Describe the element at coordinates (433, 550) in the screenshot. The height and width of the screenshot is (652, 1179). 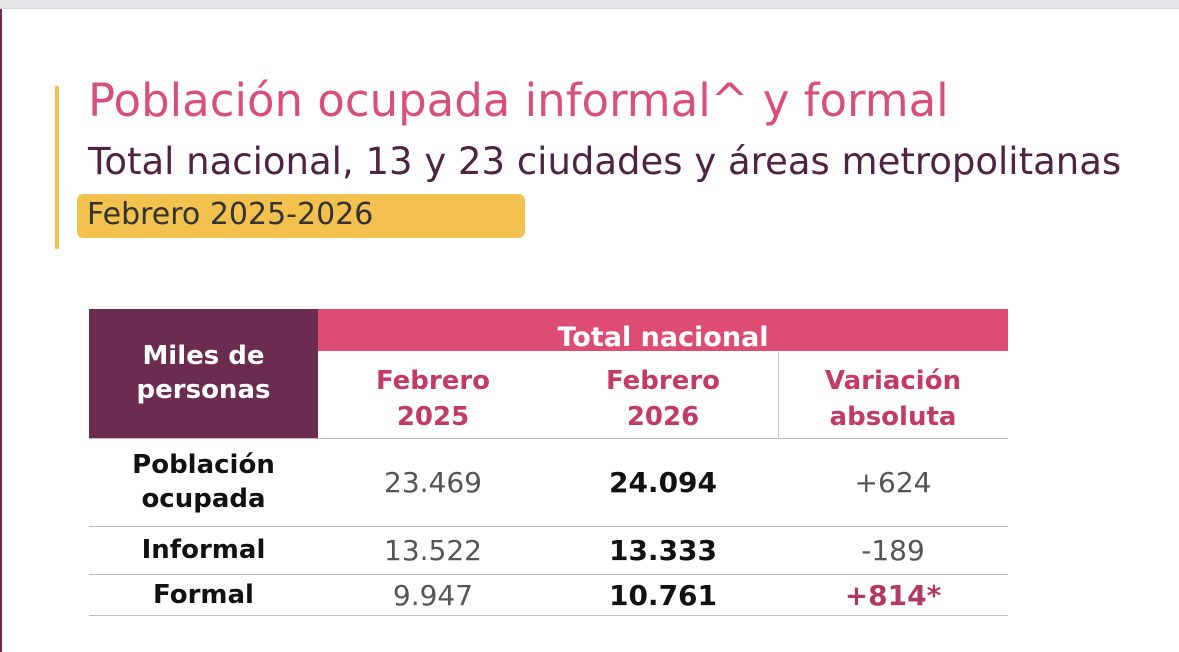
I see `cell-feb-2025: 13.522` at that location.